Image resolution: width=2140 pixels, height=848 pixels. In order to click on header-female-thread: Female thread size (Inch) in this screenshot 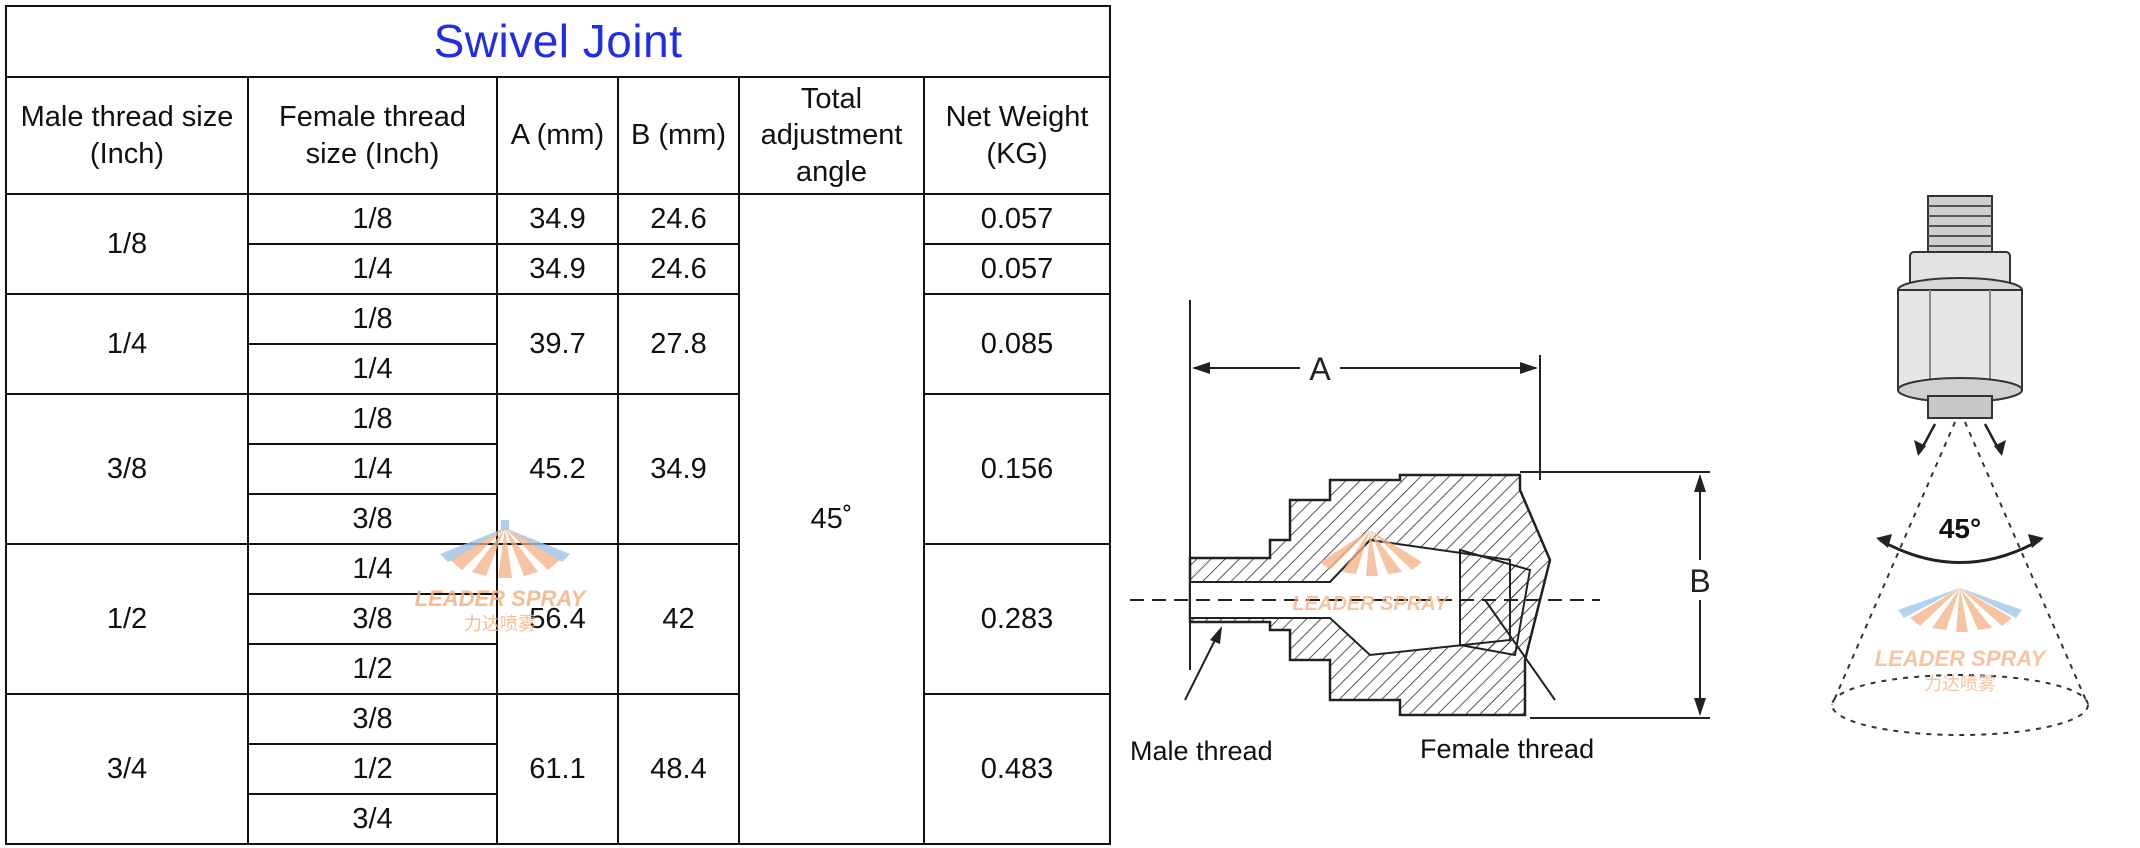, I will do `click(372, 135)`.